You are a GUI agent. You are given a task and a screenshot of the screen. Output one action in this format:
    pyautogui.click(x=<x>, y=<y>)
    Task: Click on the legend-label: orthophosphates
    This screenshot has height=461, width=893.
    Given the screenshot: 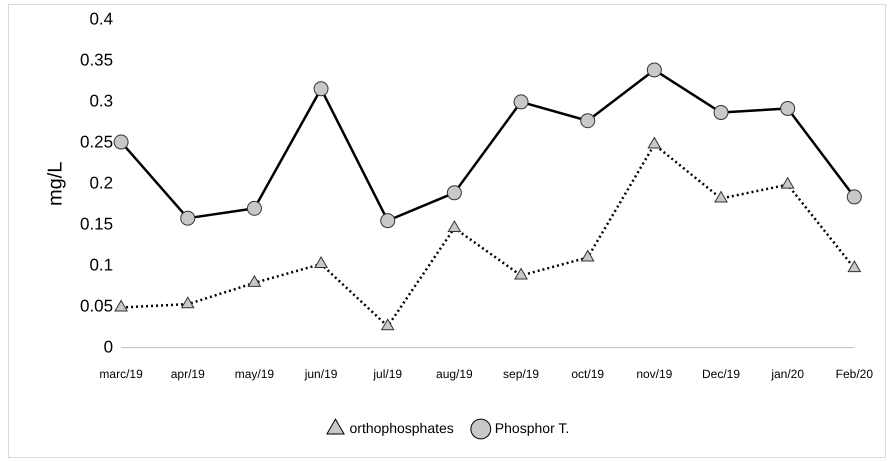 What is the action you would take?
    pyautogui.click(x=401, y=428)
    